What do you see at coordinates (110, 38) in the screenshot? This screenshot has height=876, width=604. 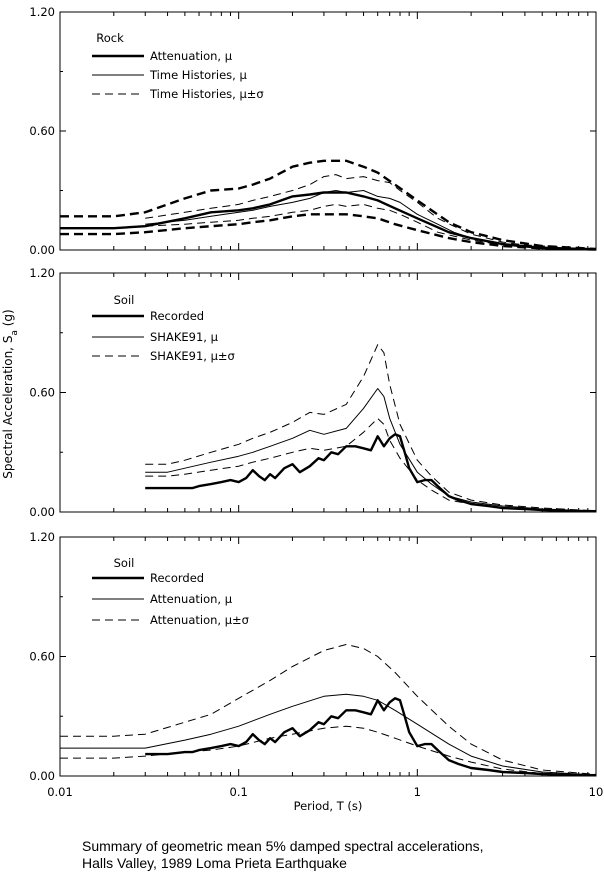 I see `legend-site-label: Rock` at bounding box center [110, 38].